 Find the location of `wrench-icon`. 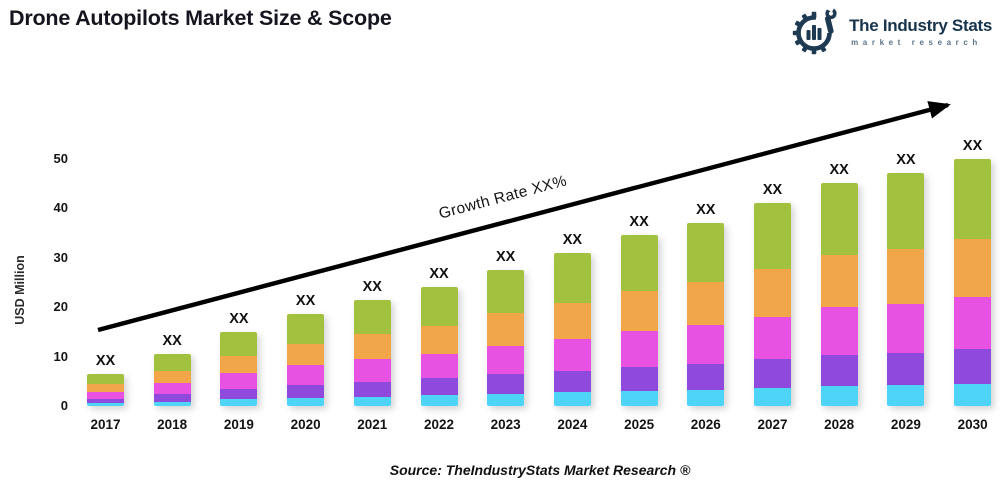

wrench-icon is located at coordinates (831, 19).